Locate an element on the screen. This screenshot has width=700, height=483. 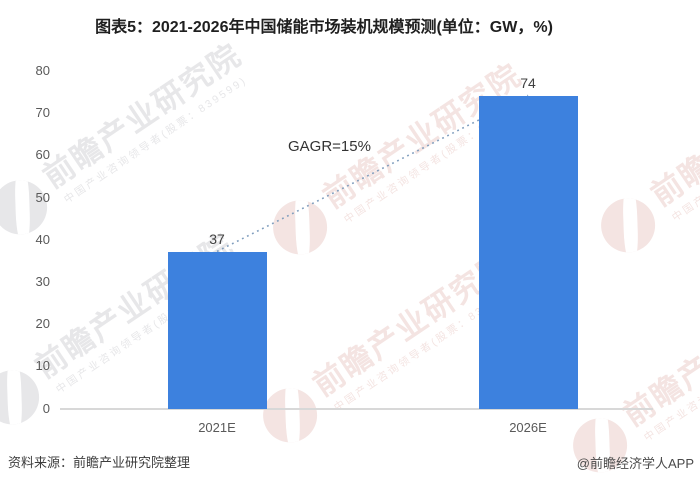
bar-2026e is located at coordinates (528, 252).